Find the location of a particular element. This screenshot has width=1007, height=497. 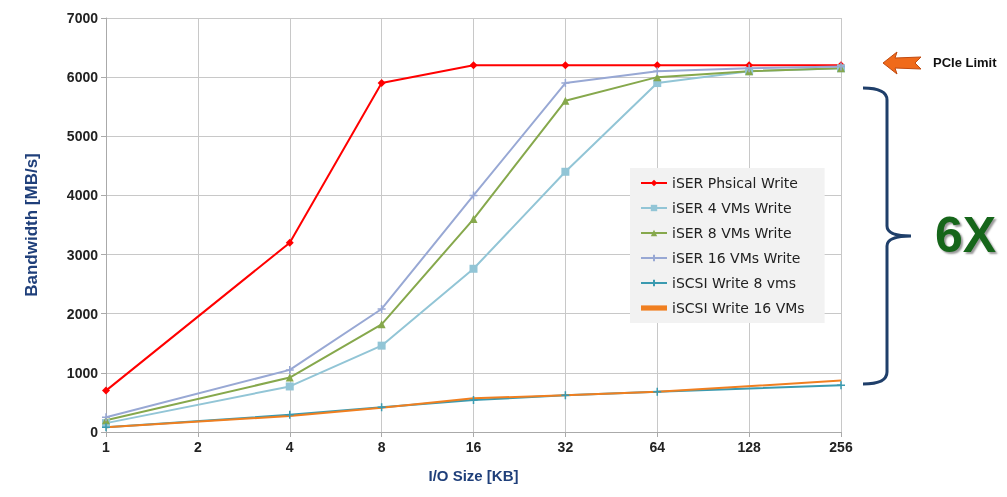

y-tick-label: 6000 is located at coordinates (82, 77).